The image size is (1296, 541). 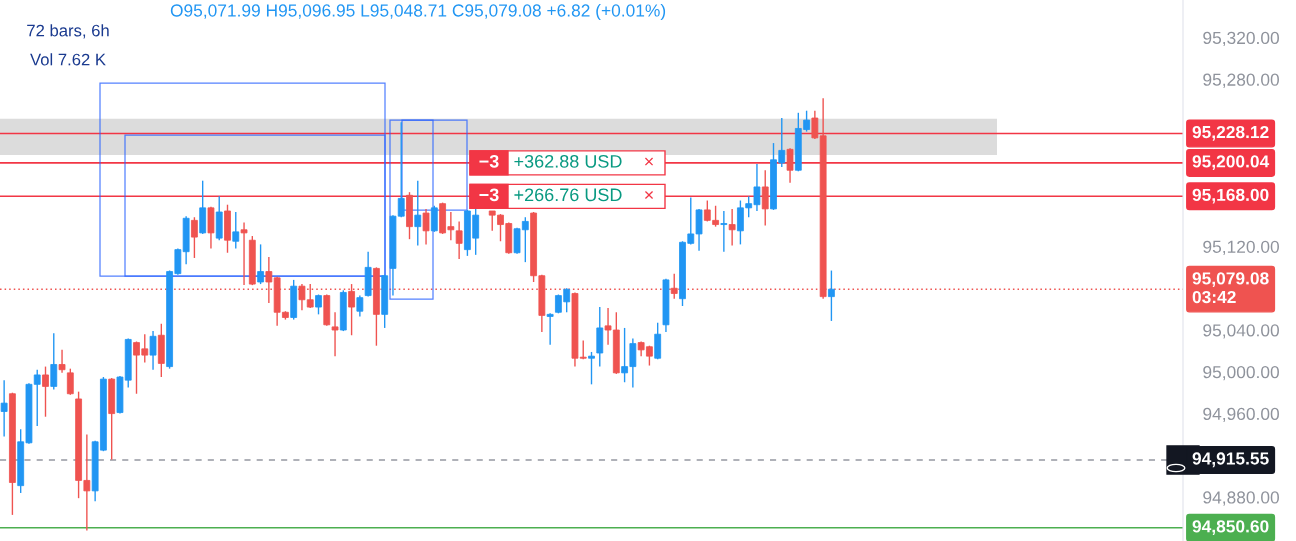 I want to click on annotation: 72 bars, 6h, so click(x=68, y=31).